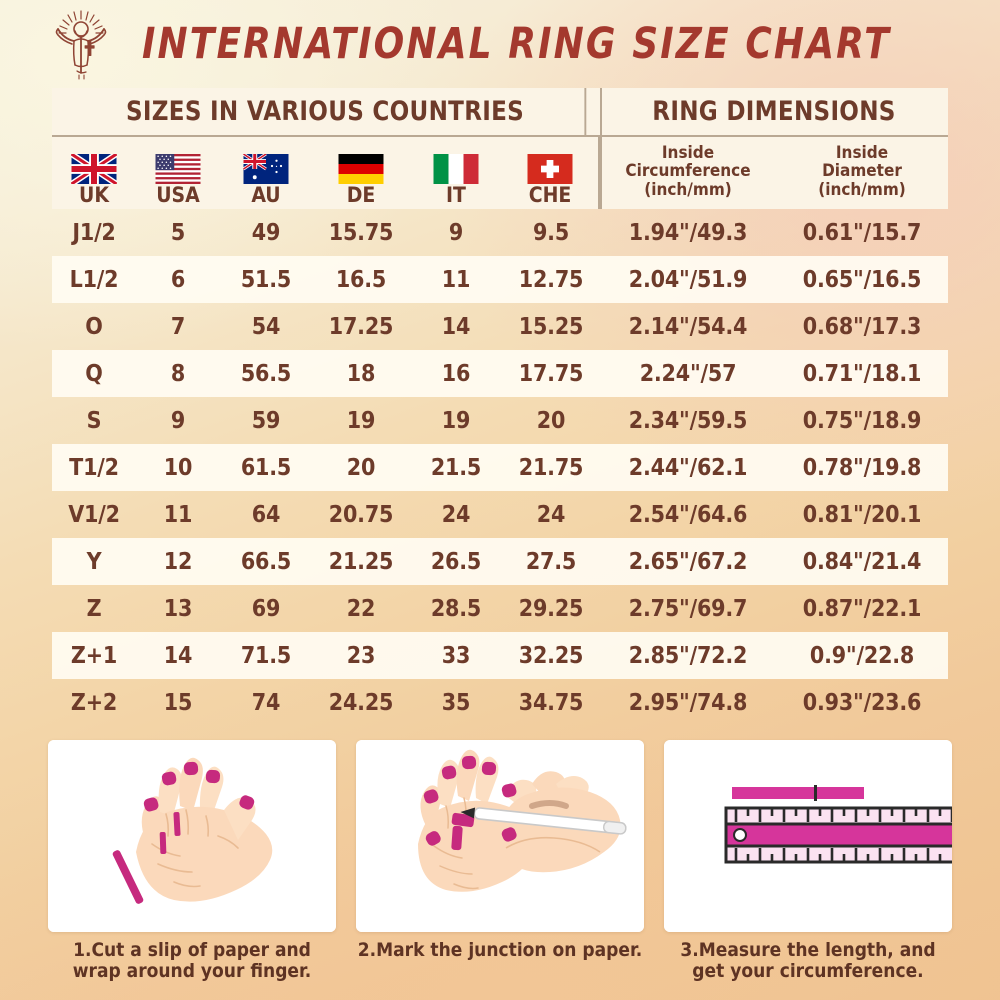  Describe the element at coordinates (178, 608) in the screenshot. I see `cell-usa: 13` at that location.